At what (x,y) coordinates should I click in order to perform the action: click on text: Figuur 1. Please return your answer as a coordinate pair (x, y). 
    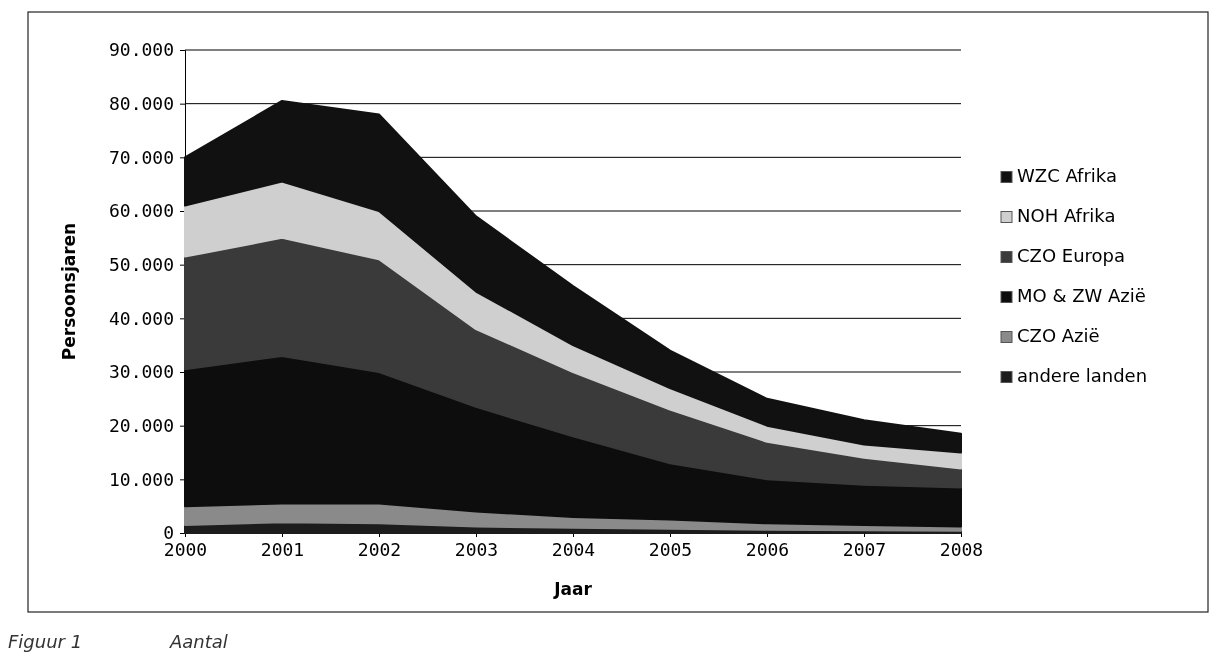
    Looking at the image, I should click on (45, 641).